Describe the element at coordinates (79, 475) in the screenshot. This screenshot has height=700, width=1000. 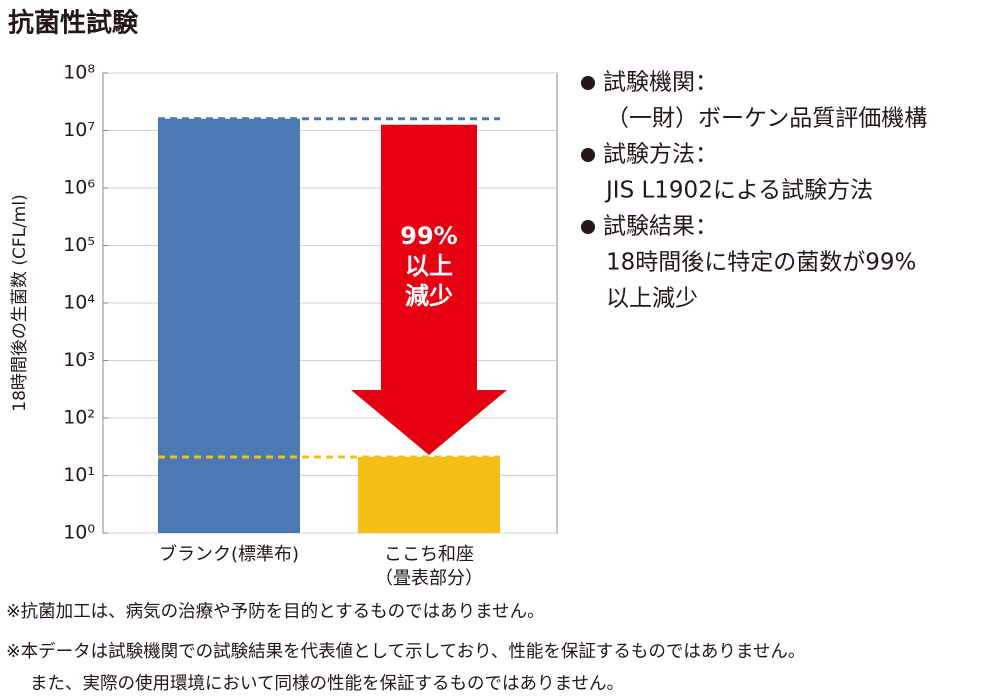
I see `y-tick-label: 10¹` at that location.